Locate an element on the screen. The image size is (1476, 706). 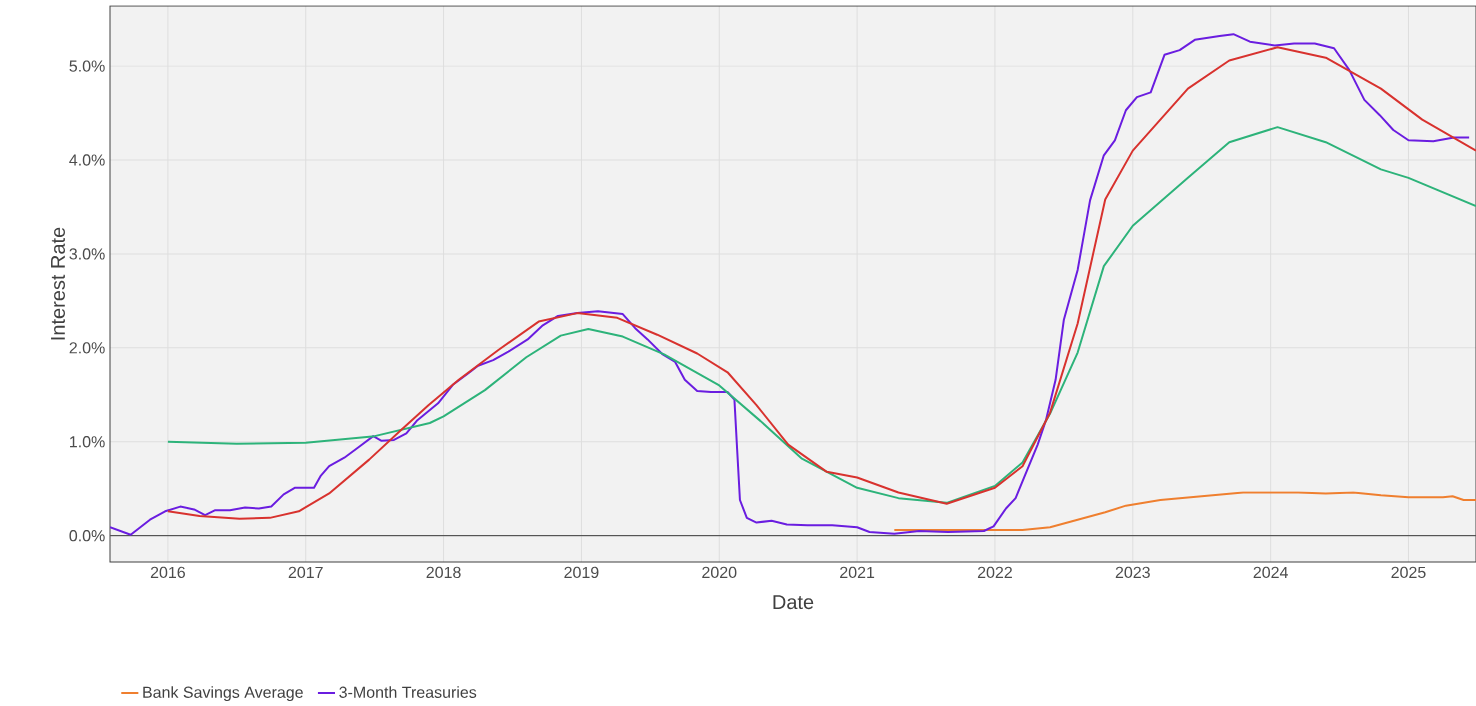
x-tick-label: 2016 is located at coordinates (167, 572).